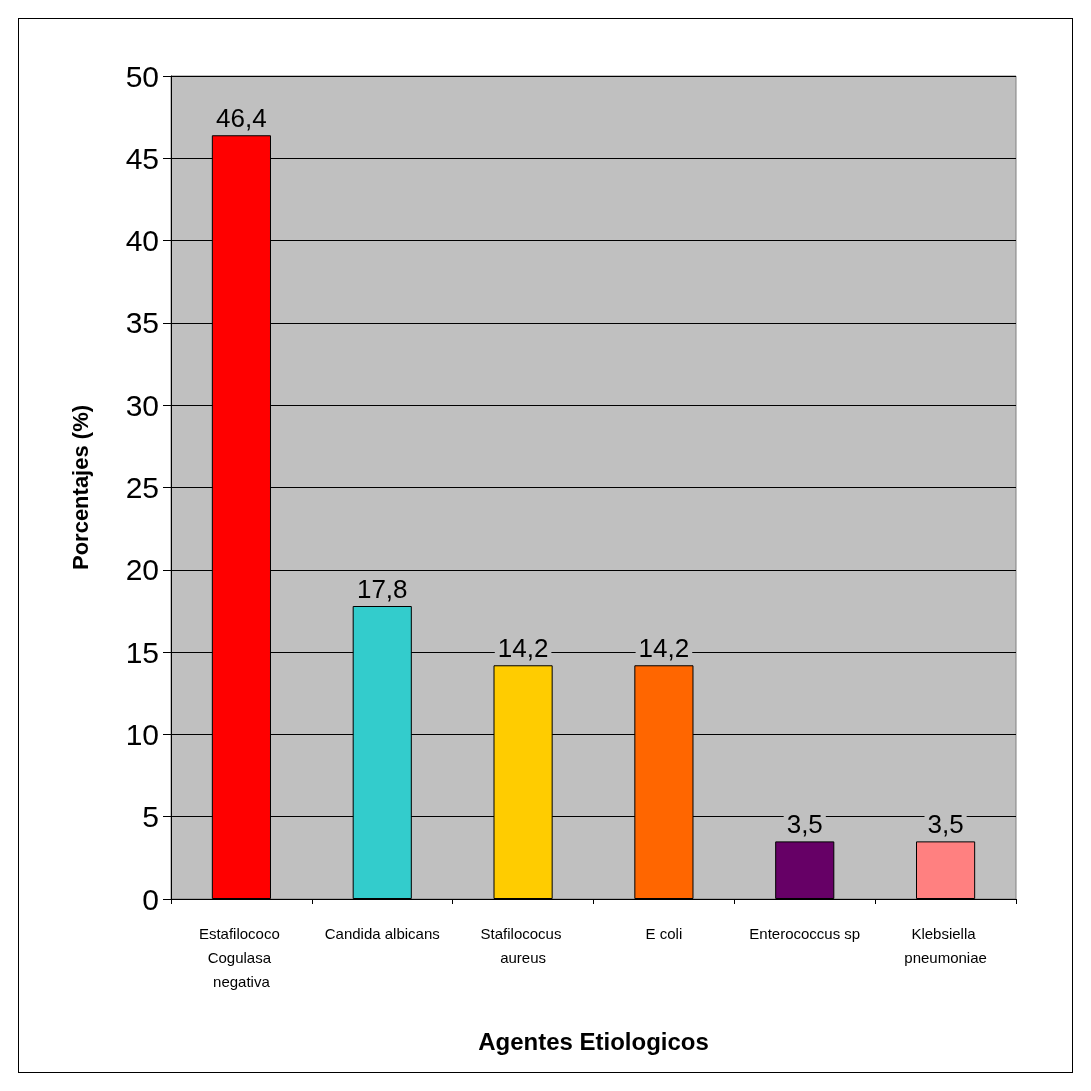 This screenshot has height=1091, width=1091. I want to click on y-tick-label: 5, so click(150, 817).